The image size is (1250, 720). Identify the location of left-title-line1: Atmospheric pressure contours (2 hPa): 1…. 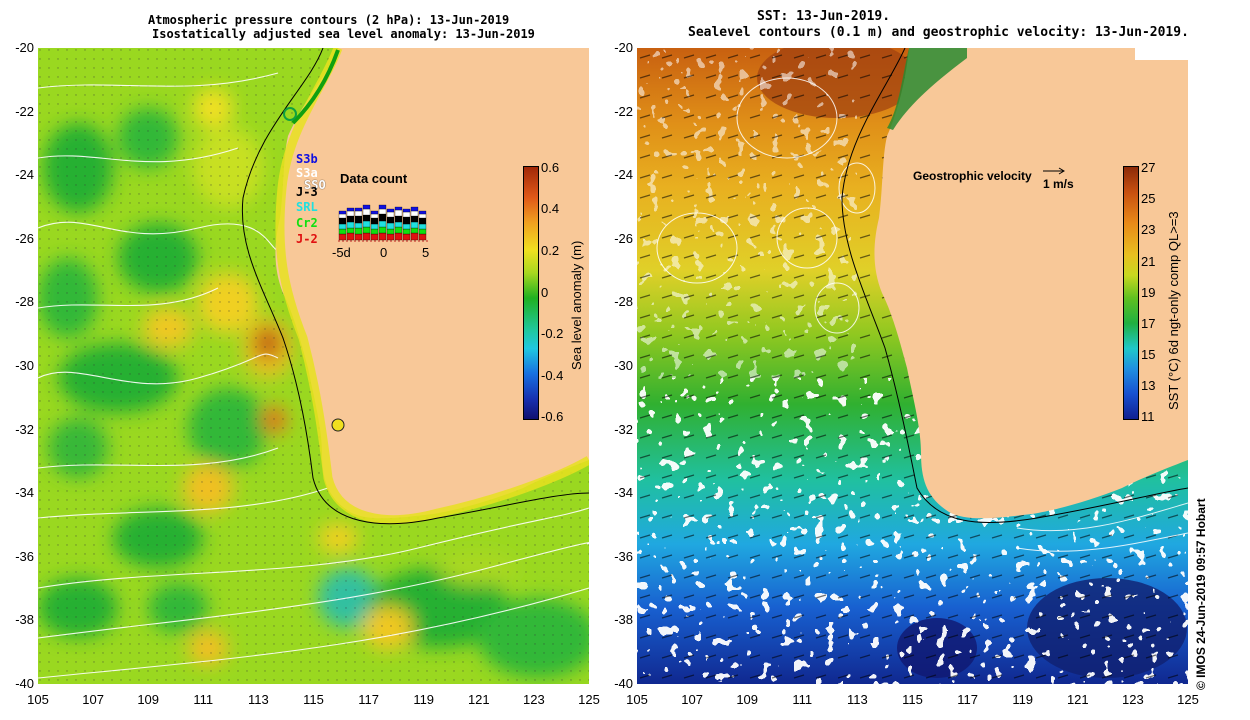
(329, 20).